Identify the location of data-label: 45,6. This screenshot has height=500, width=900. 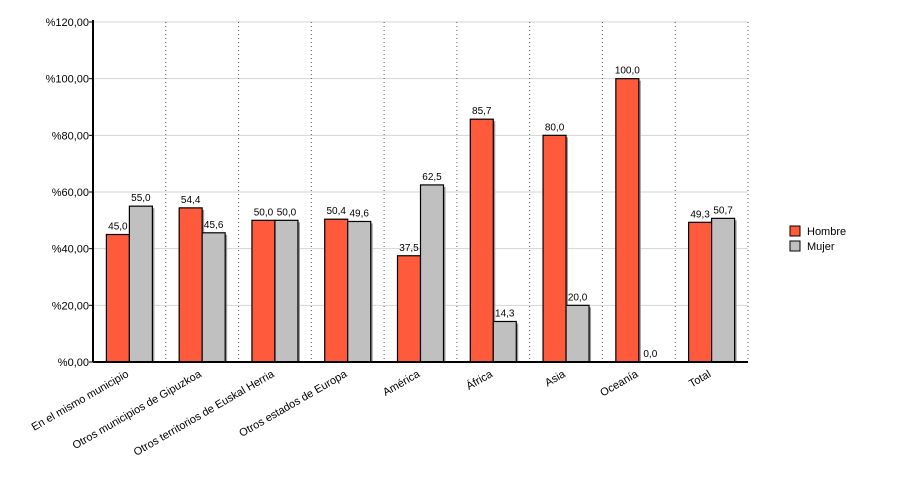
(214, 225).